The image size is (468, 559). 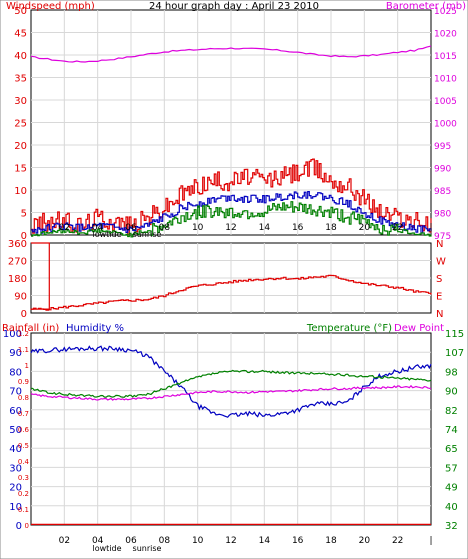 I want to click on rainfall-tick: 0.2, so click(x=23, y=494).